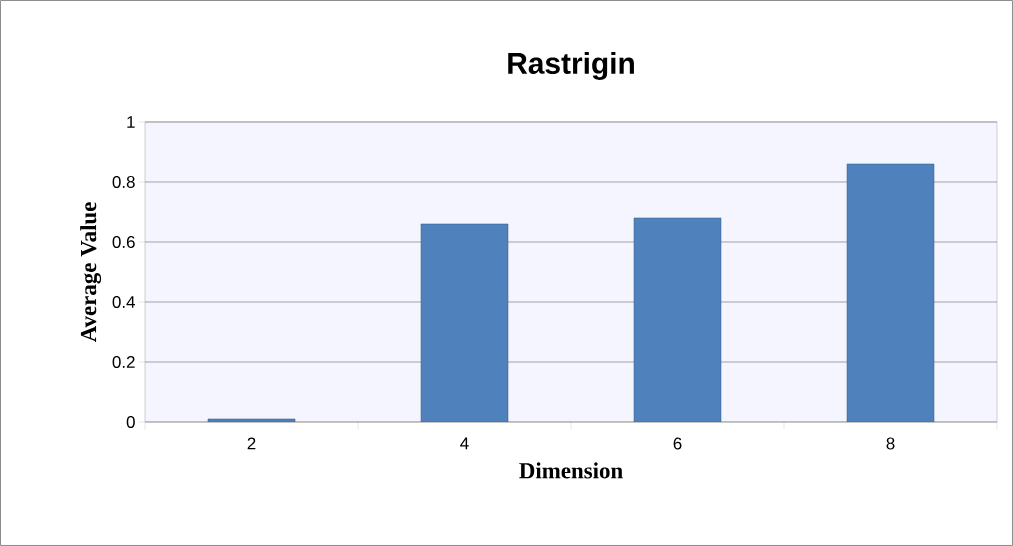 Image resolution: width=1013 pixels, height=546 pixels. I want to click on y-tick-label: 1, so click(131, 122).